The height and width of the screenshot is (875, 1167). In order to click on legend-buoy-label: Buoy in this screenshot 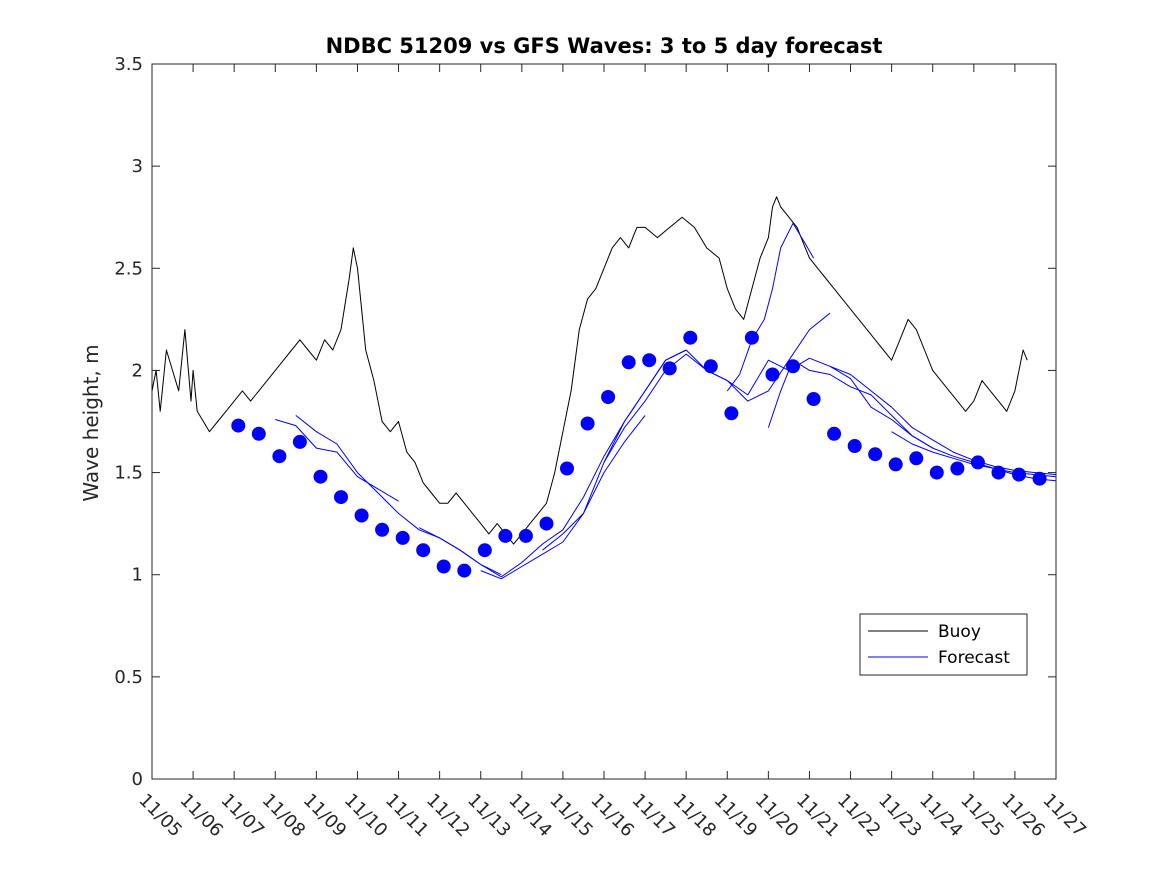, I will do `click(959, 632)`.